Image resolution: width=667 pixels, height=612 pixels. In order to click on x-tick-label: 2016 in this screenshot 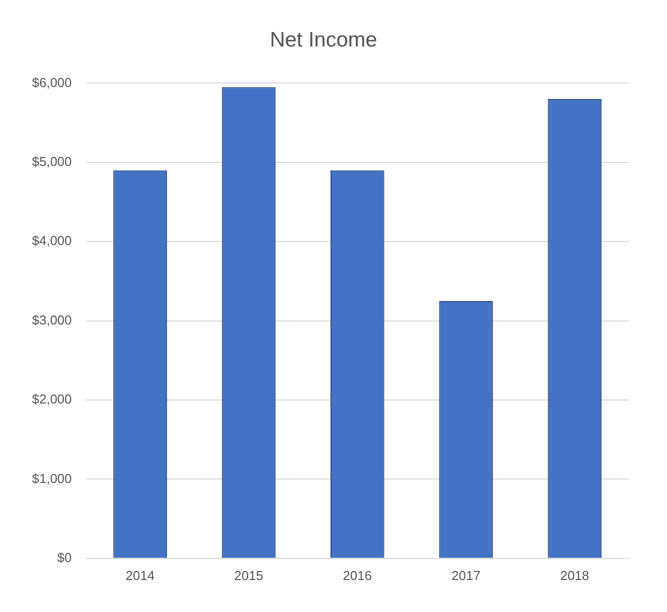, I will do `click(357, 575)`.